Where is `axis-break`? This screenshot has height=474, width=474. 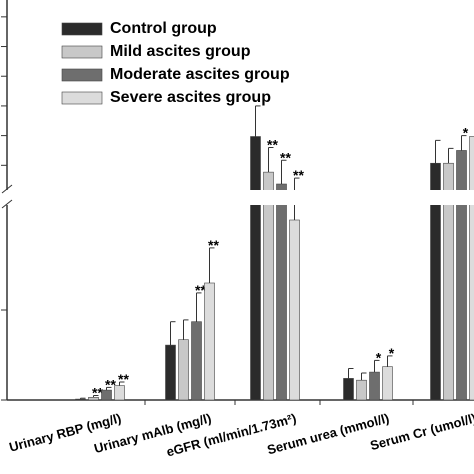
axis-break is located at coordinates (237, 197).